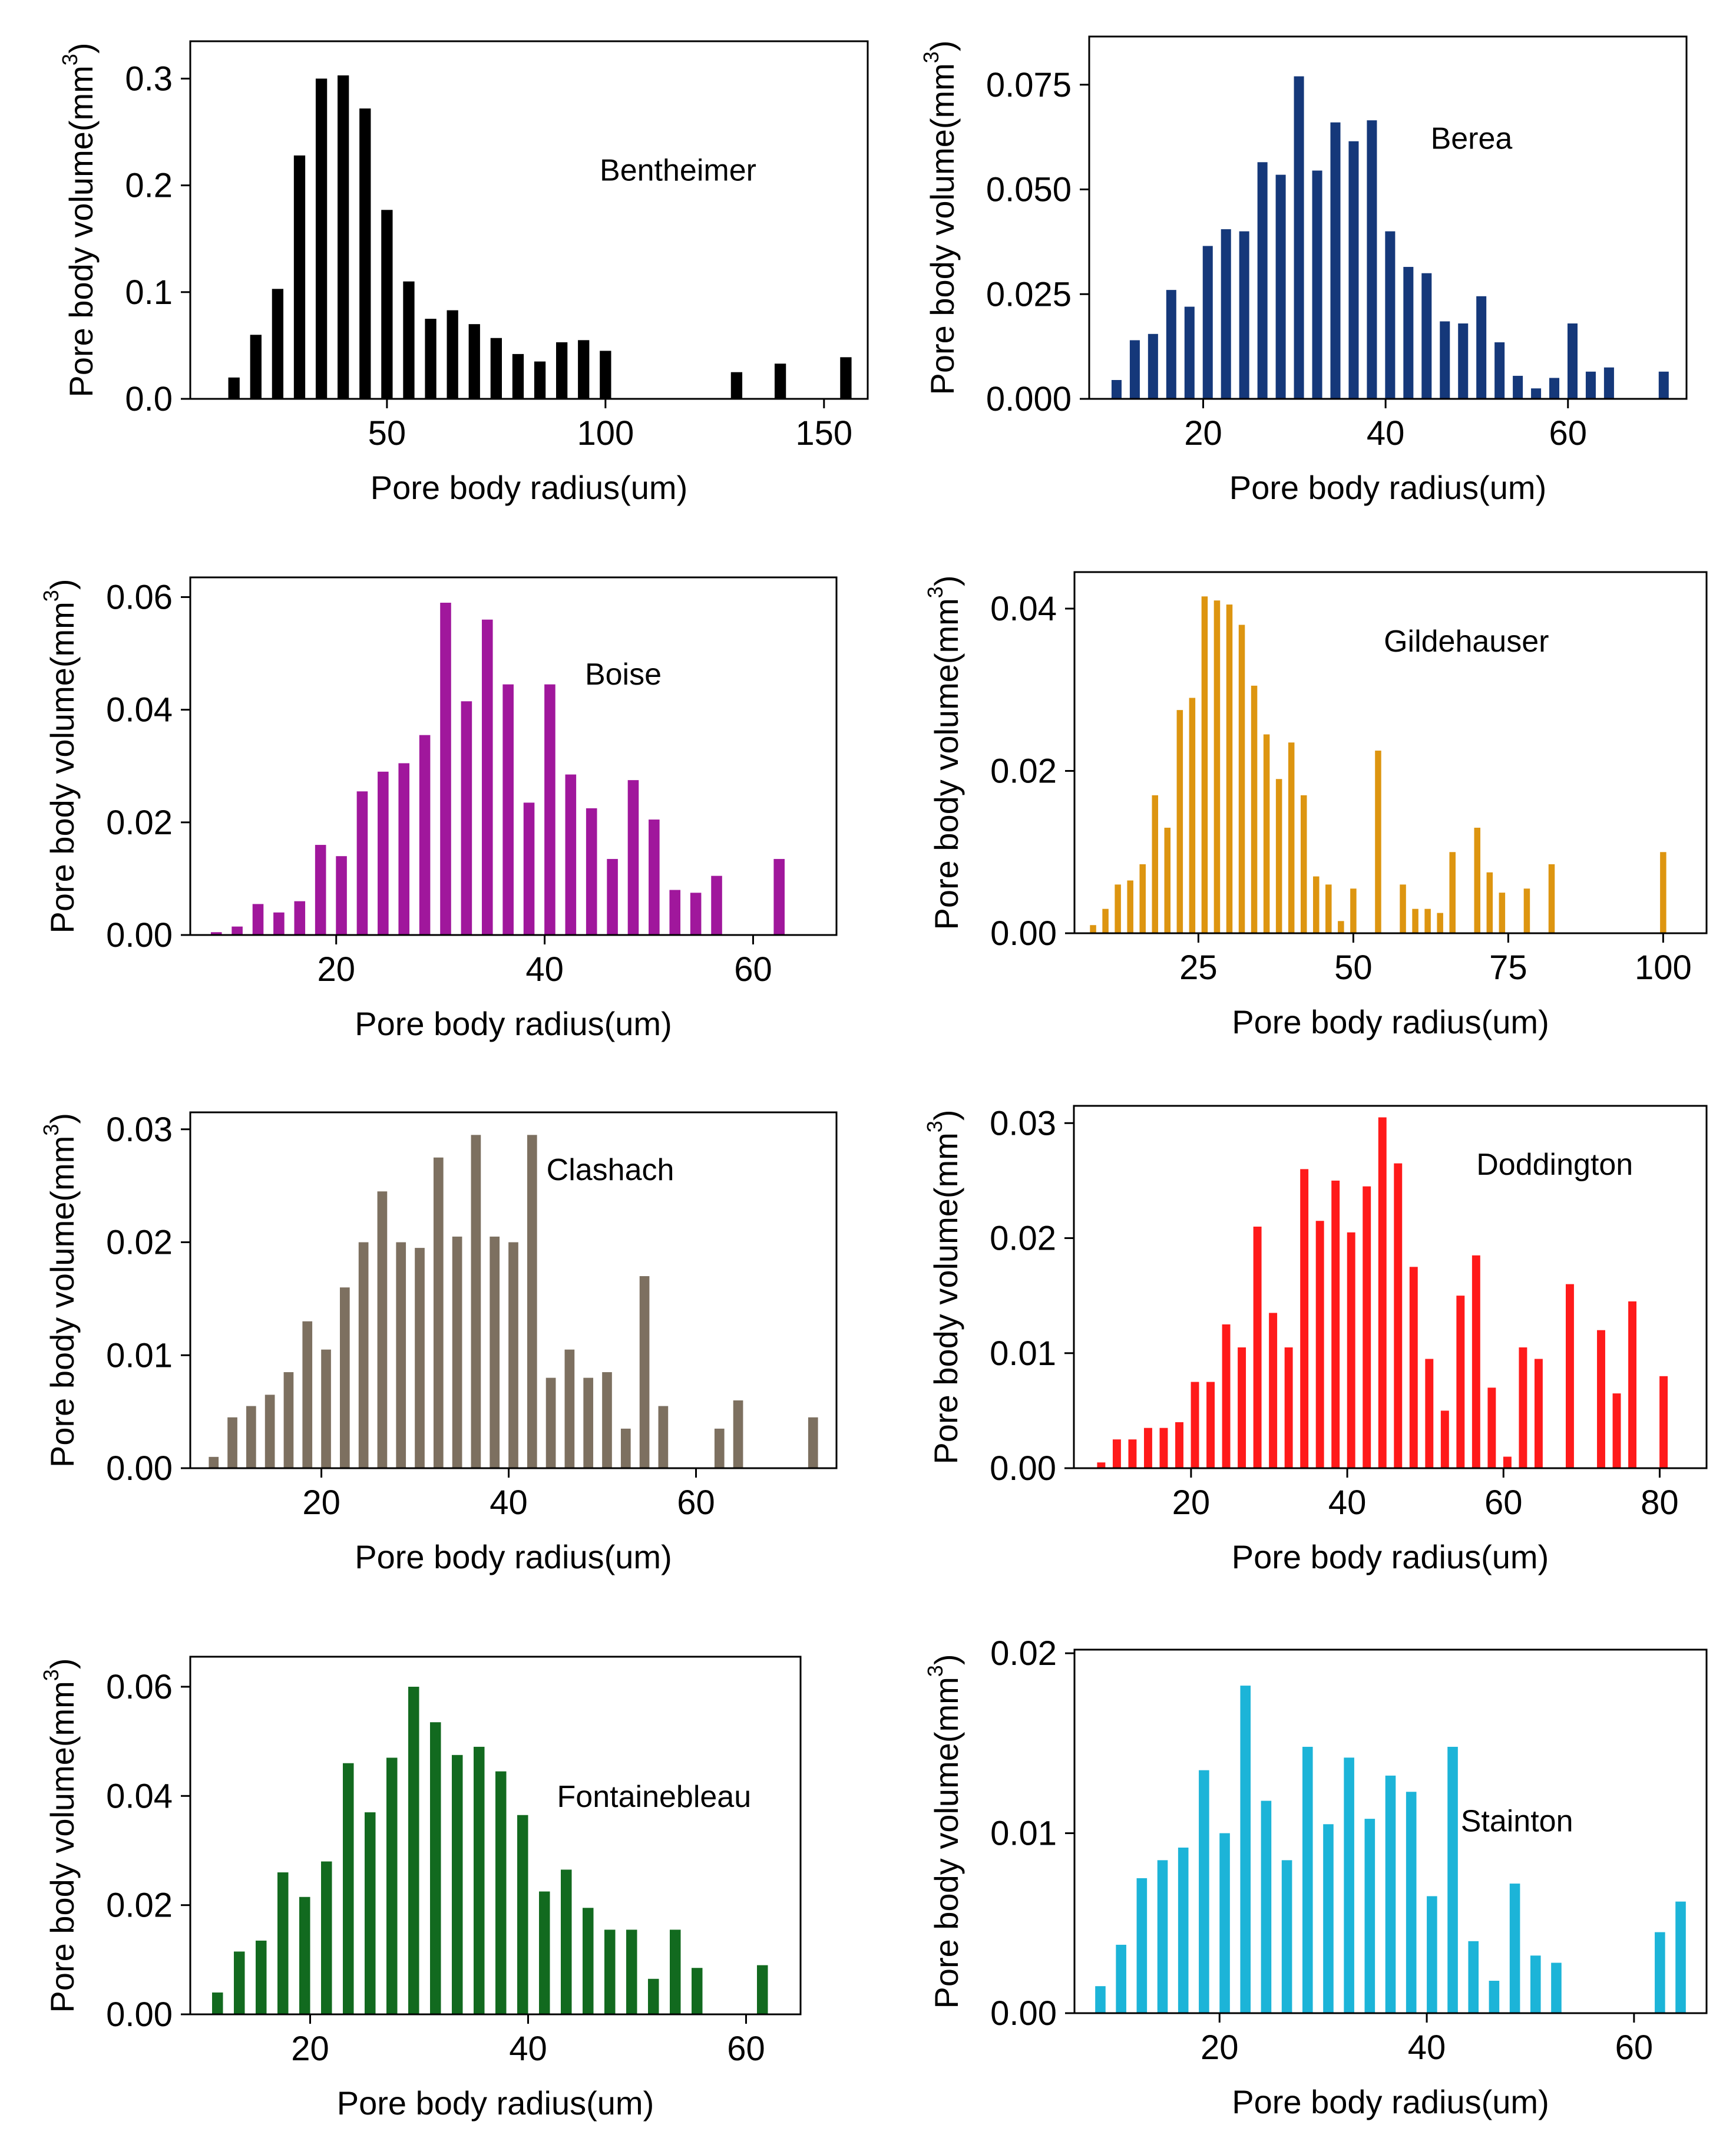 This screenshot has width=1736, height=2141. I want to click on y-tick-label: 0.0, so click(149, 399).